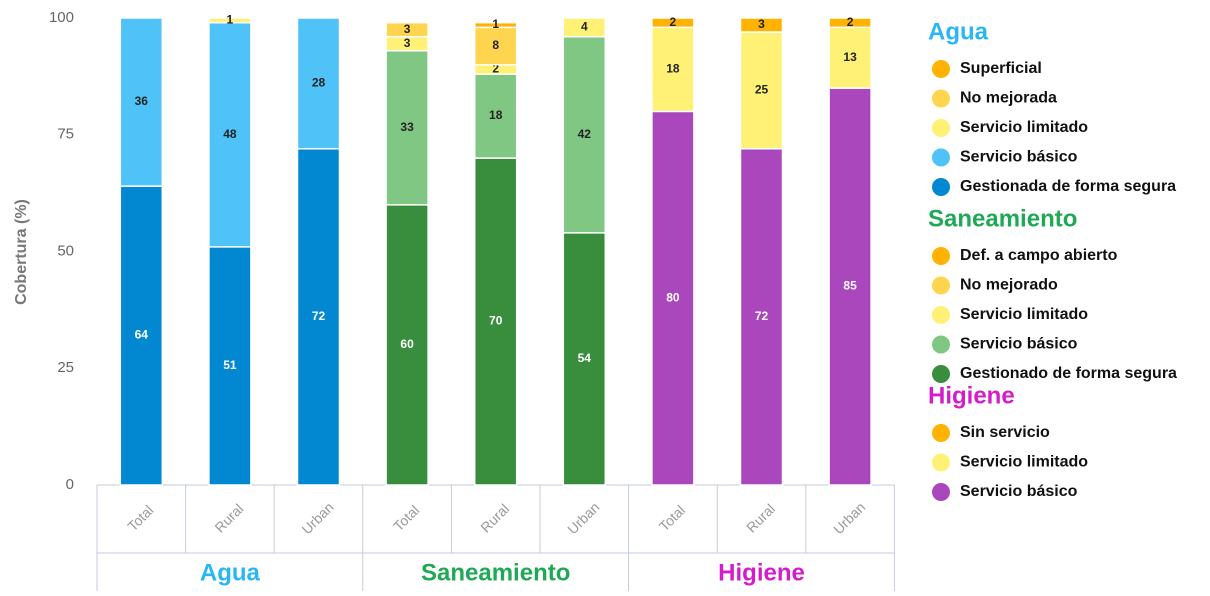  What do you see at coordinates (958, 31) in the screenshot?
I see `legend-title: Agua` at bounding box center [958, 31].